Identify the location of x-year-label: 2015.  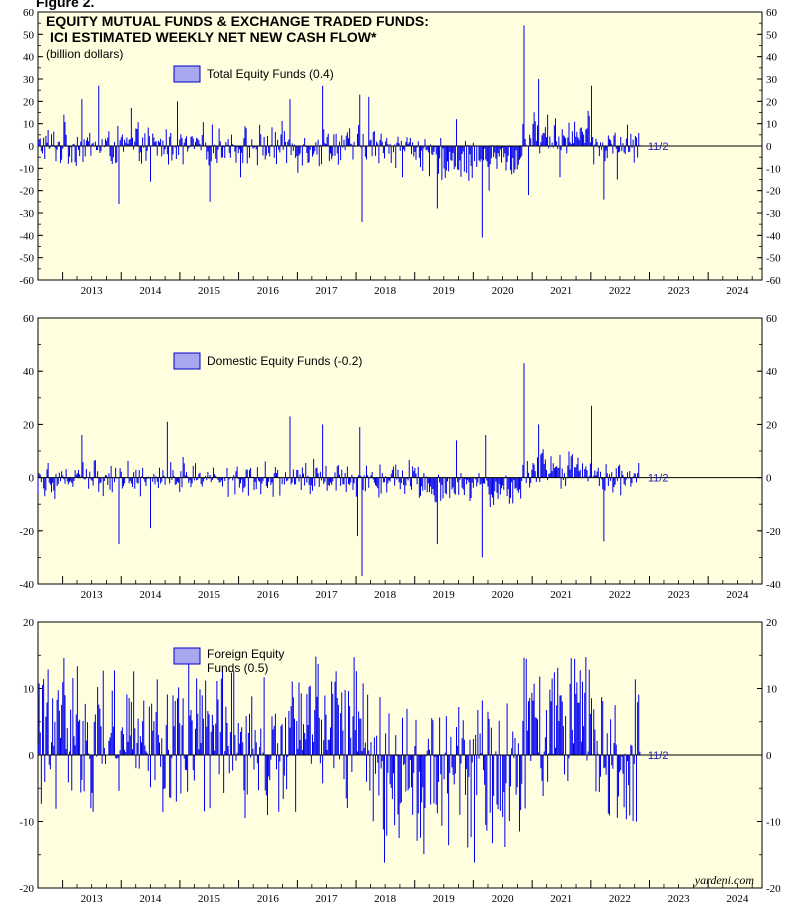
(209, 291).